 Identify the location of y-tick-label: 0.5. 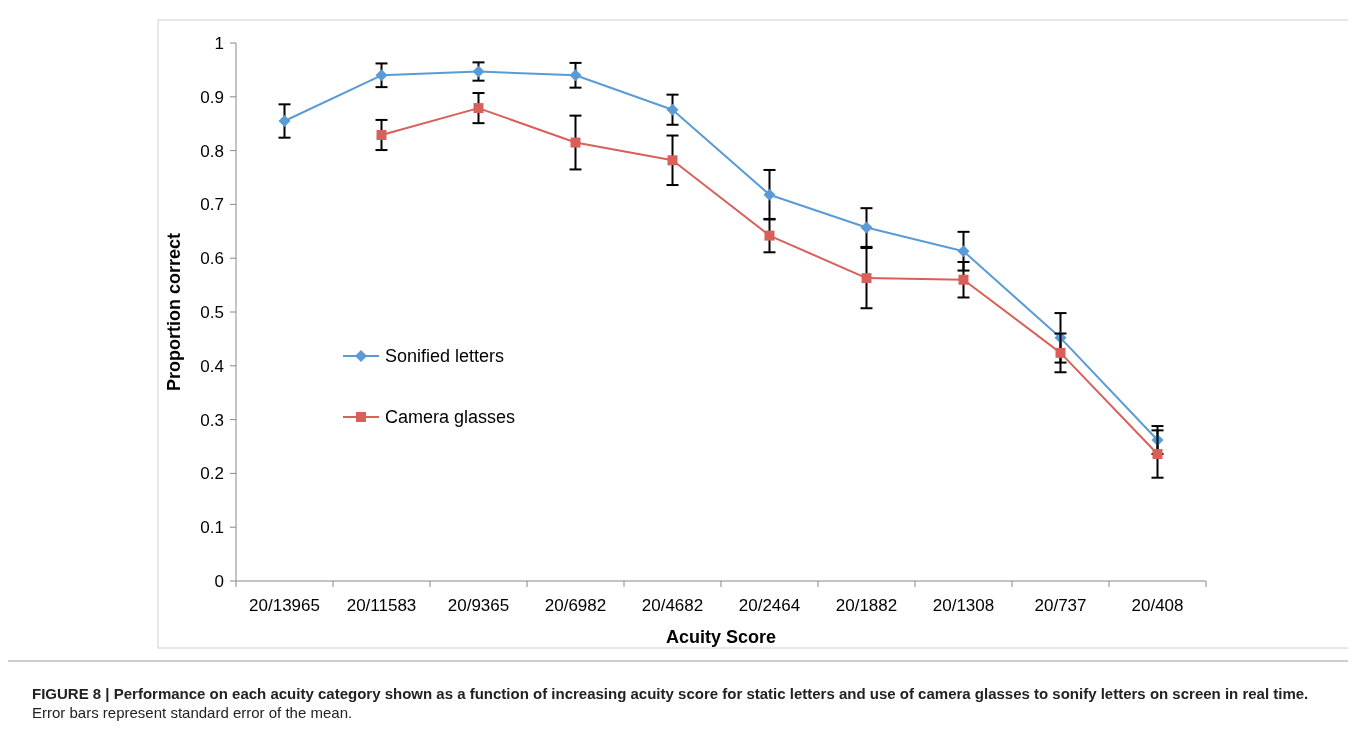
(212, 312).